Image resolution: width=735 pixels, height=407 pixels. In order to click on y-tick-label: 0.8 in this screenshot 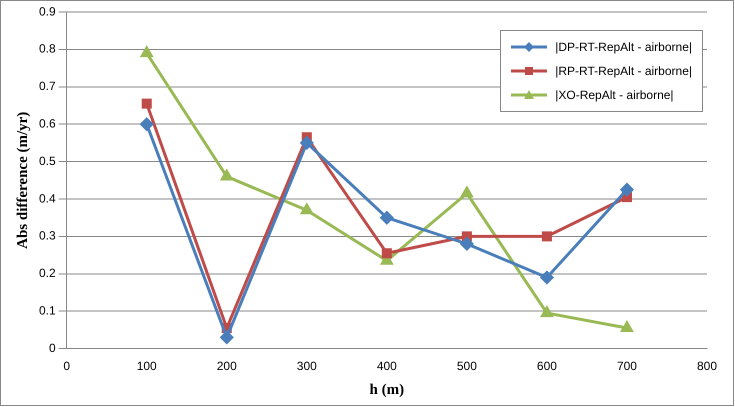, I will do `click(47, 49)`.